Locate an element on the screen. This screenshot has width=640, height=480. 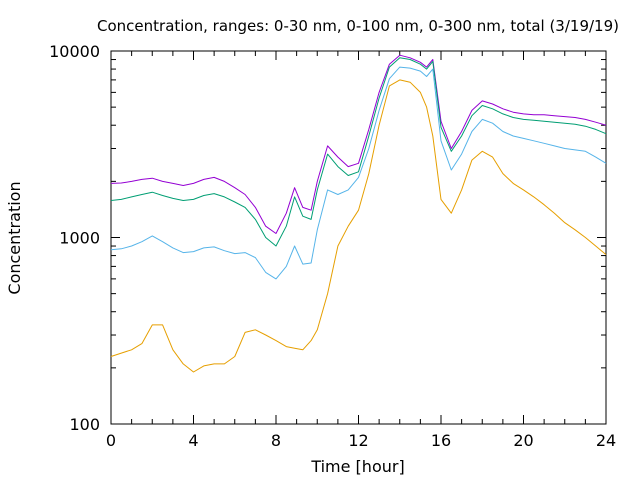
x-tick-label: 4 is located at coordinates (193, 440).